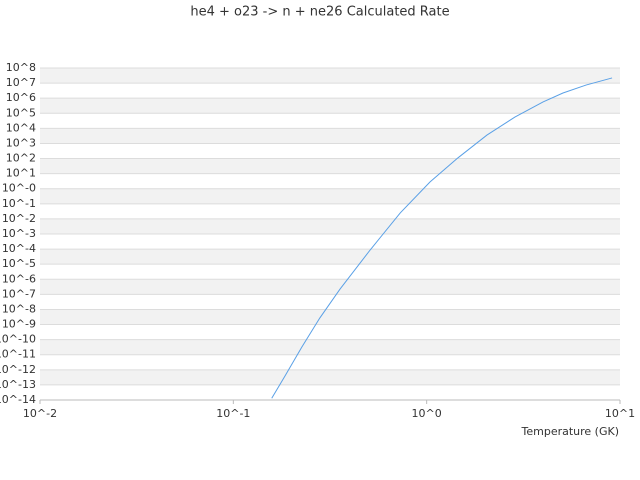 The width and height of the screenshot is (640, 480). Describe the element at coordinates (19, 188) in the screenshot. I see `y-tick-label: 10^-0` at that location.